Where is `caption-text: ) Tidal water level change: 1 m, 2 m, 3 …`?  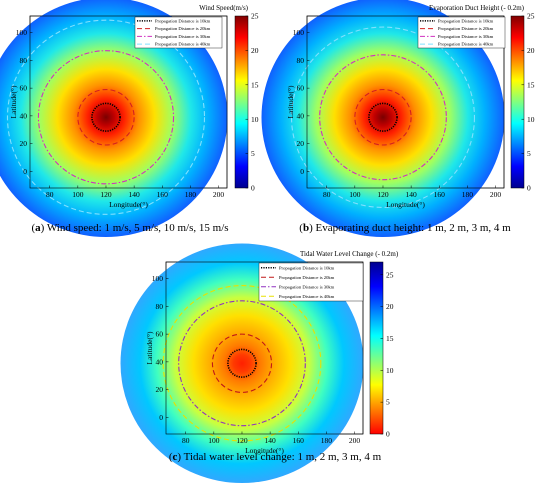 caption-text: ) Tidal water level change: 1 m, 2 m, 3 … is located at coordinates (279, 457).